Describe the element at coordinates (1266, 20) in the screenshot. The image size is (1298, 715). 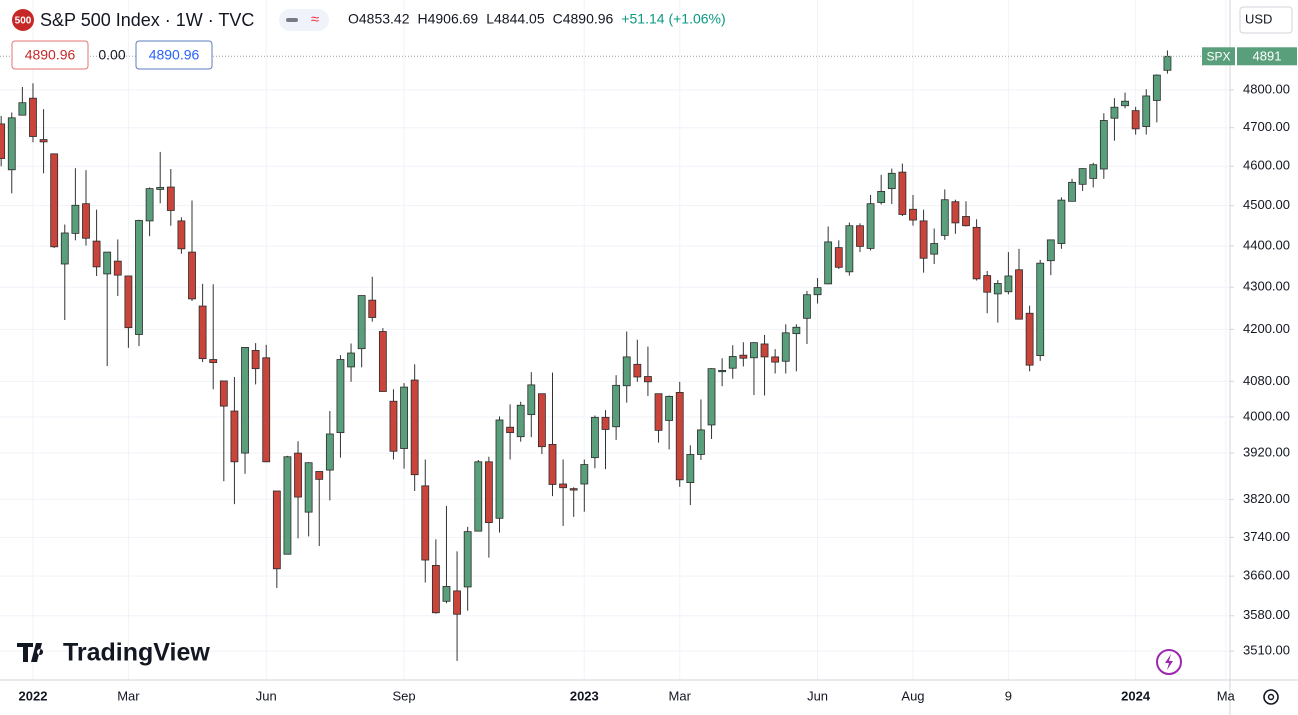
I see `currency-box` at that location.